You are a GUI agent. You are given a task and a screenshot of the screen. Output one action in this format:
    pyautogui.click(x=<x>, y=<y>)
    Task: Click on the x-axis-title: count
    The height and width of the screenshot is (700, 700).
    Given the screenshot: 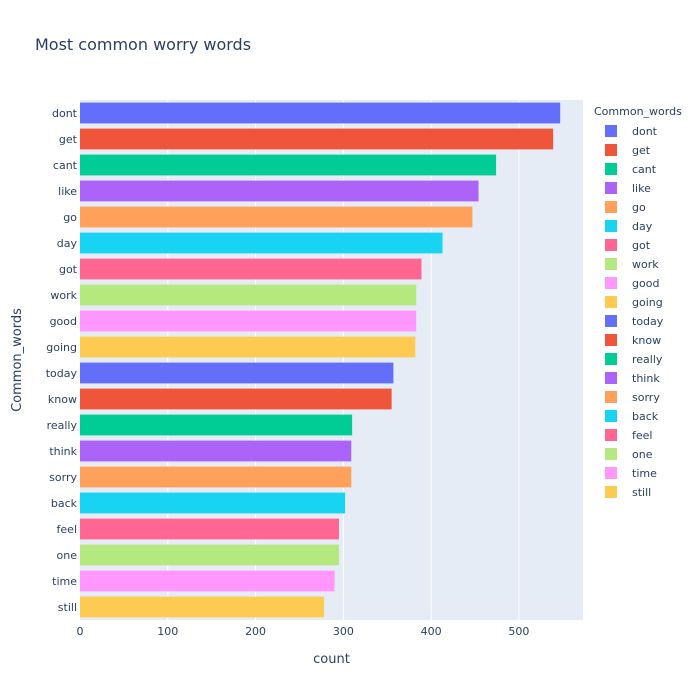 What is the action you would take?
    pyautogui.click(x=331, y=659)
    